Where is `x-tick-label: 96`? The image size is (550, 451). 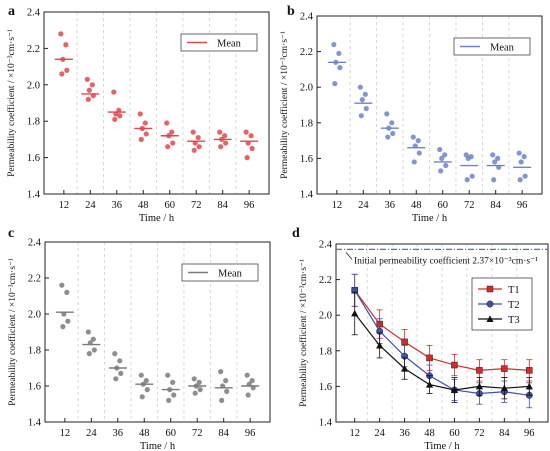 x-tick-label: 96 is located at coordinates (250, 433).